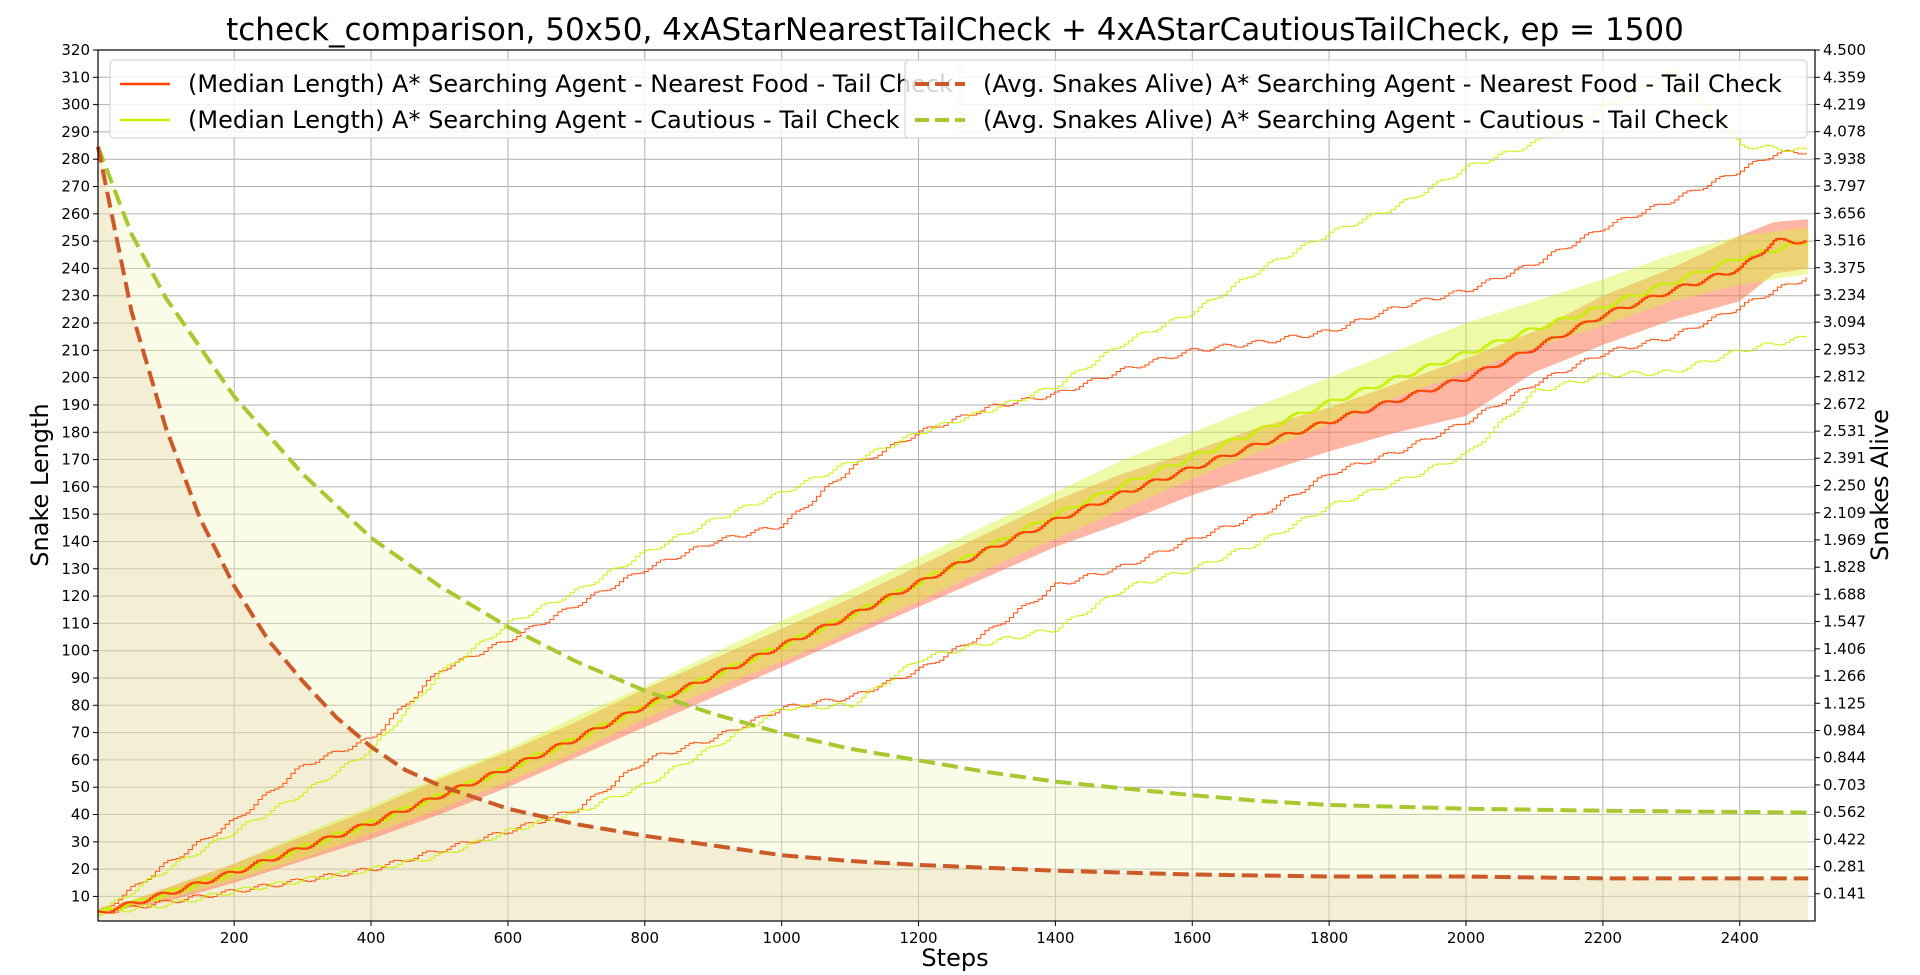  I want to click on y-tick-label: 170, so click(75, 460).